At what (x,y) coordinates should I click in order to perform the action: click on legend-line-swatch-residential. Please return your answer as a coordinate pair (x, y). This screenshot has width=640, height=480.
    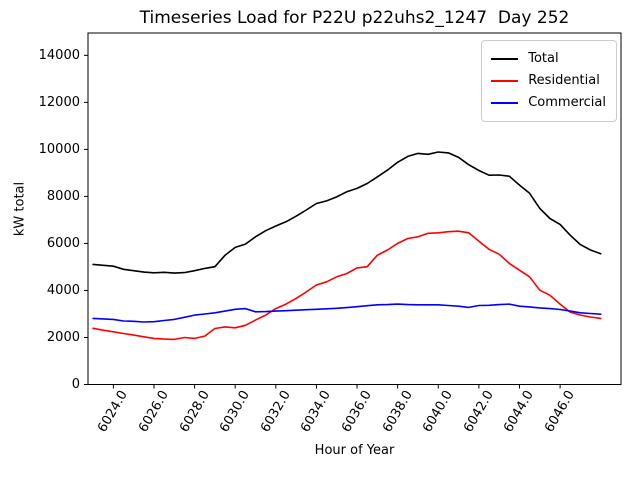
    Looking at the image, I should click on (505, 81).